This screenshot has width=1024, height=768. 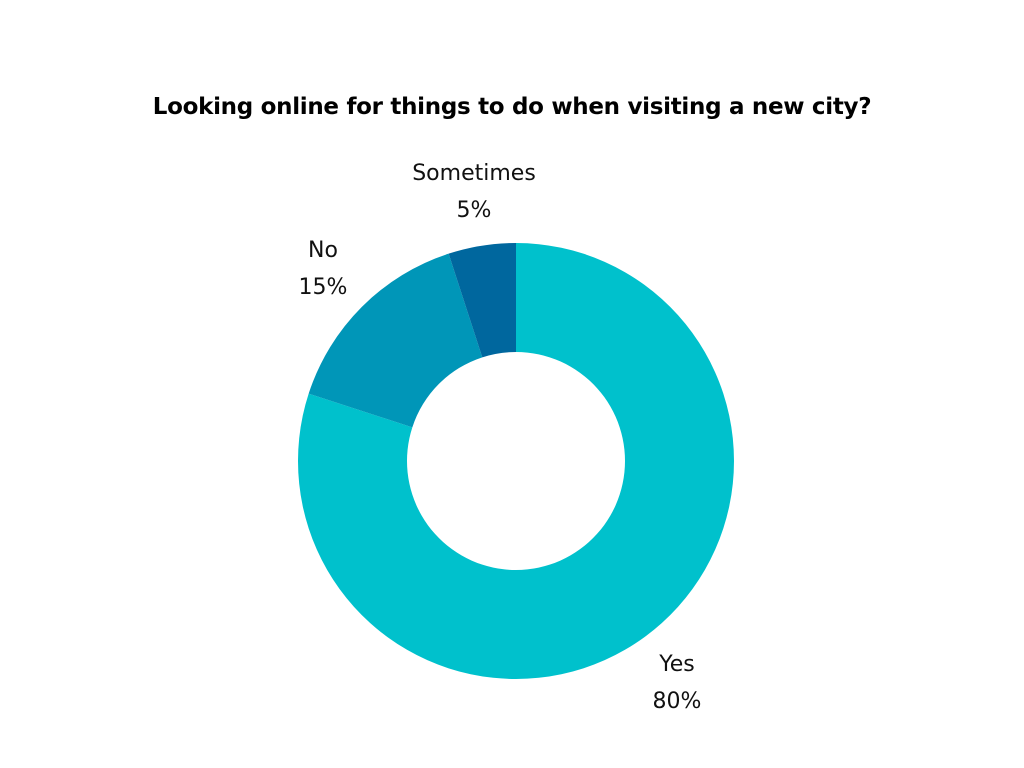 I want to click on label-sometimes-name: Sometimes, so click(x=474, y=173).